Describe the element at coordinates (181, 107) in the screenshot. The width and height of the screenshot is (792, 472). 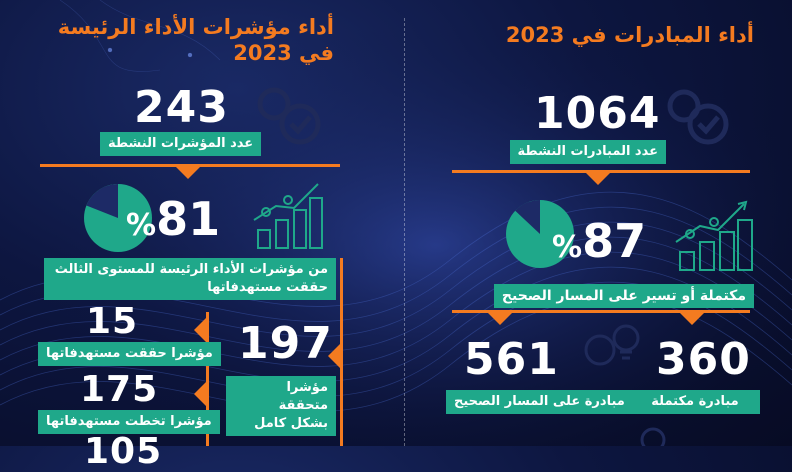
I see `kpi-total-number: 243` at that location.